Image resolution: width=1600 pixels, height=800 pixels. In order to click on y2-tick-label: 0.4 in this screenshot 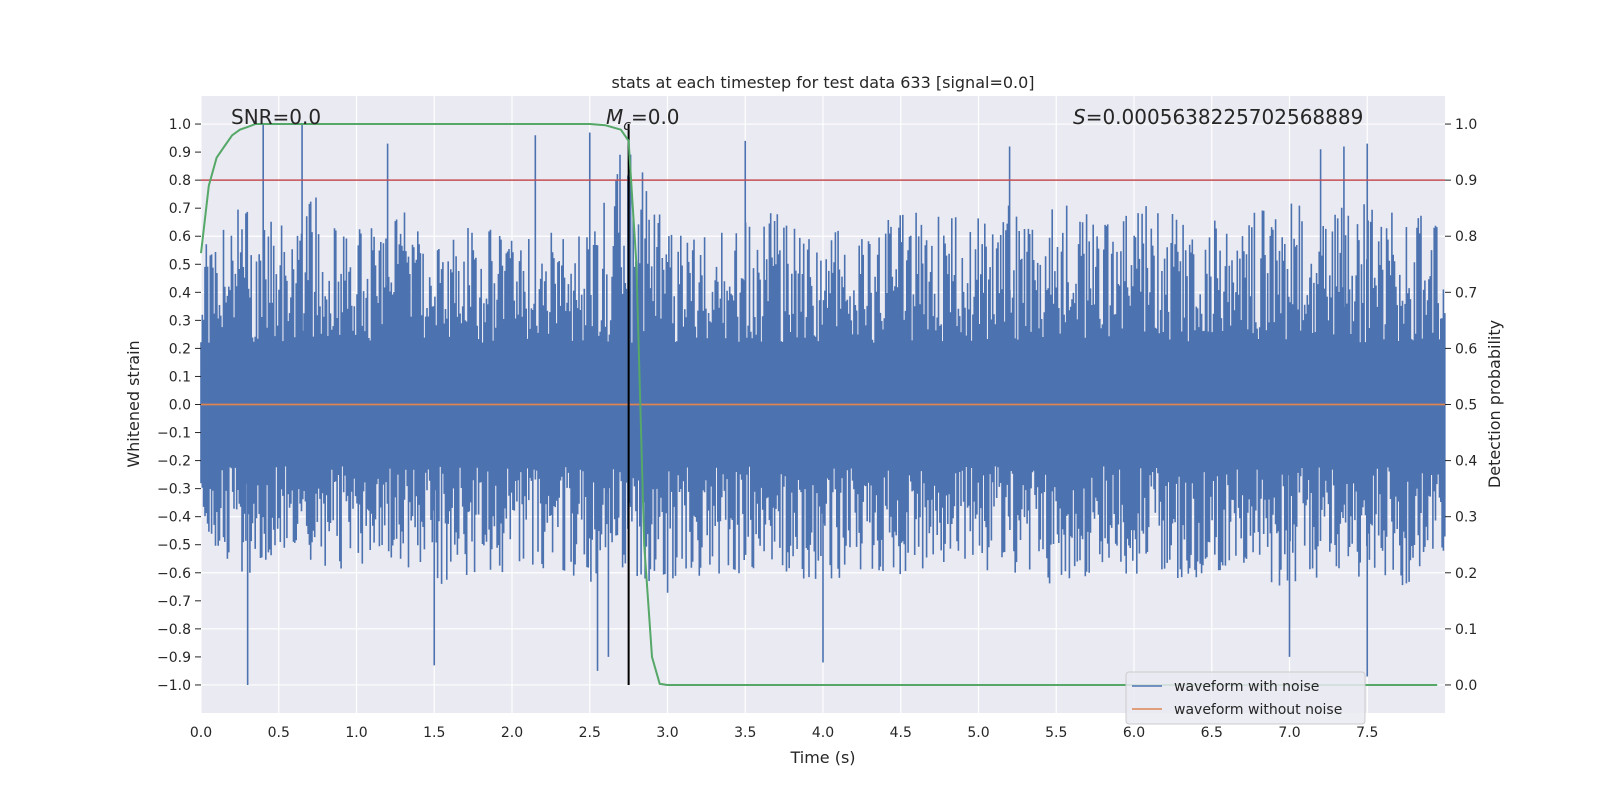, I will do `click(1466, 462)`.